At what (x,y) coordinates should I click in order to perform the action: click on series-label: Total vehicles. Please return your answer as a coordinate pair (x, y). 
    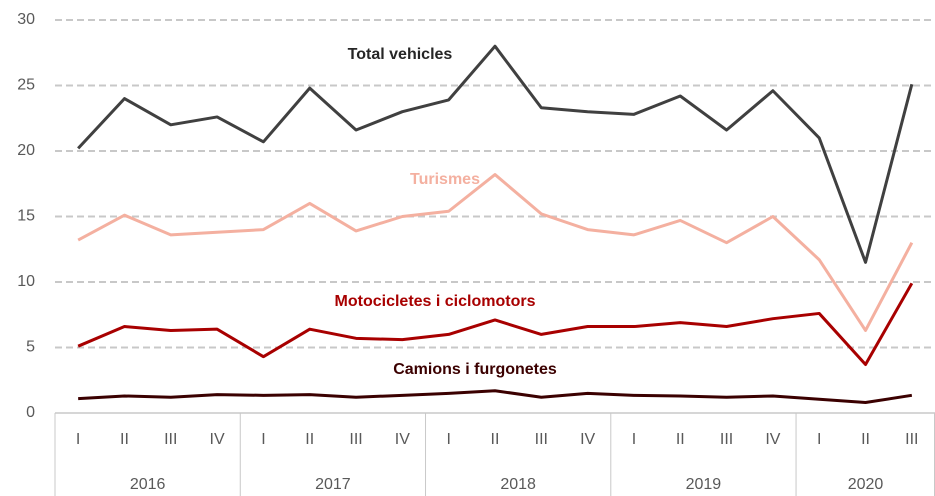
    Looking at the image, I should click on (400, 54).